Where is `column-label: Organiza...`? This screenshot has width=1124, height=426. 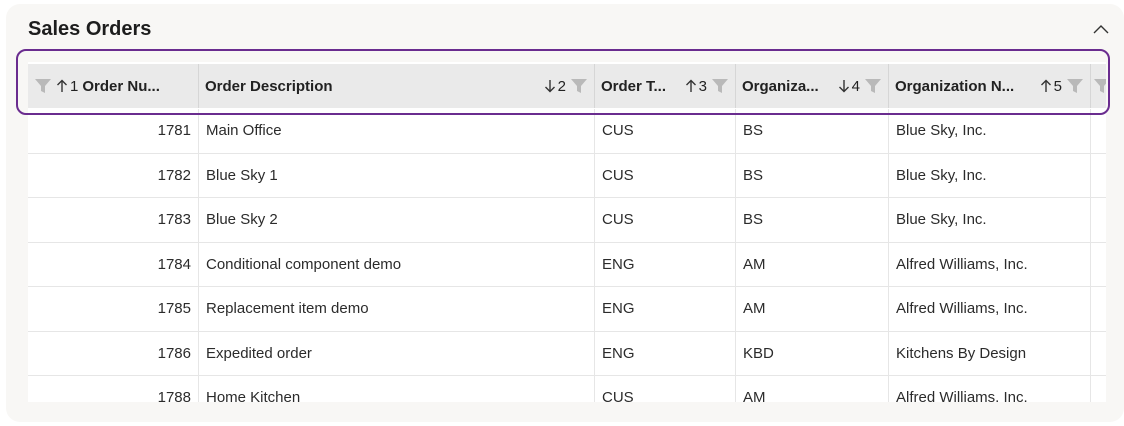
column-label: Organiza... is located at coordinates (780, 86).